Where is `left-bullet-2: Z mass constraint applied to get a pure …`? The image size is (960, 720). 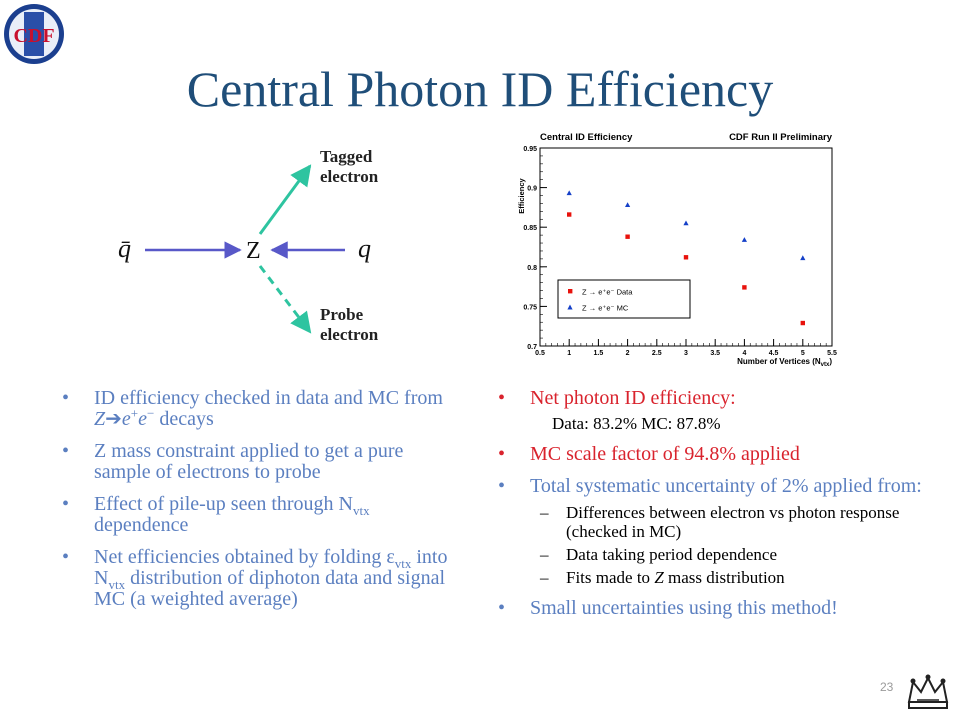 left-bullet-2: Z mass constraint applied to get a pure … is located at coordinates (262, 462).